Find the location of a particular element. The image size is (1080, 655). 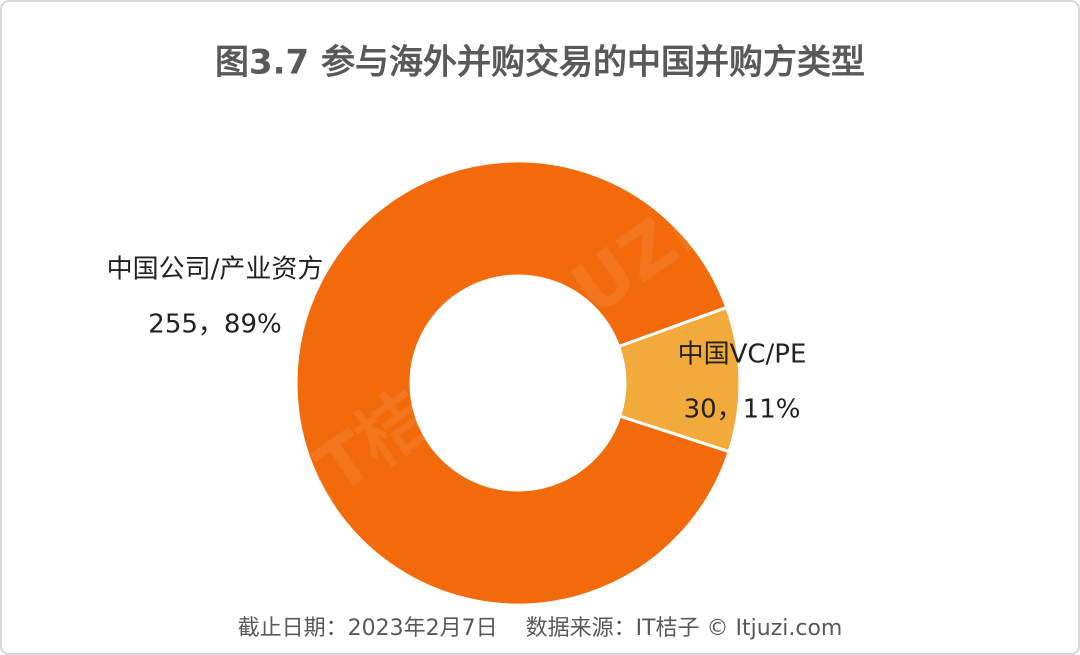

chart-title: 图3.7 参与海外并购交易的中国并购方类型 is located at coordinates (540, 63).